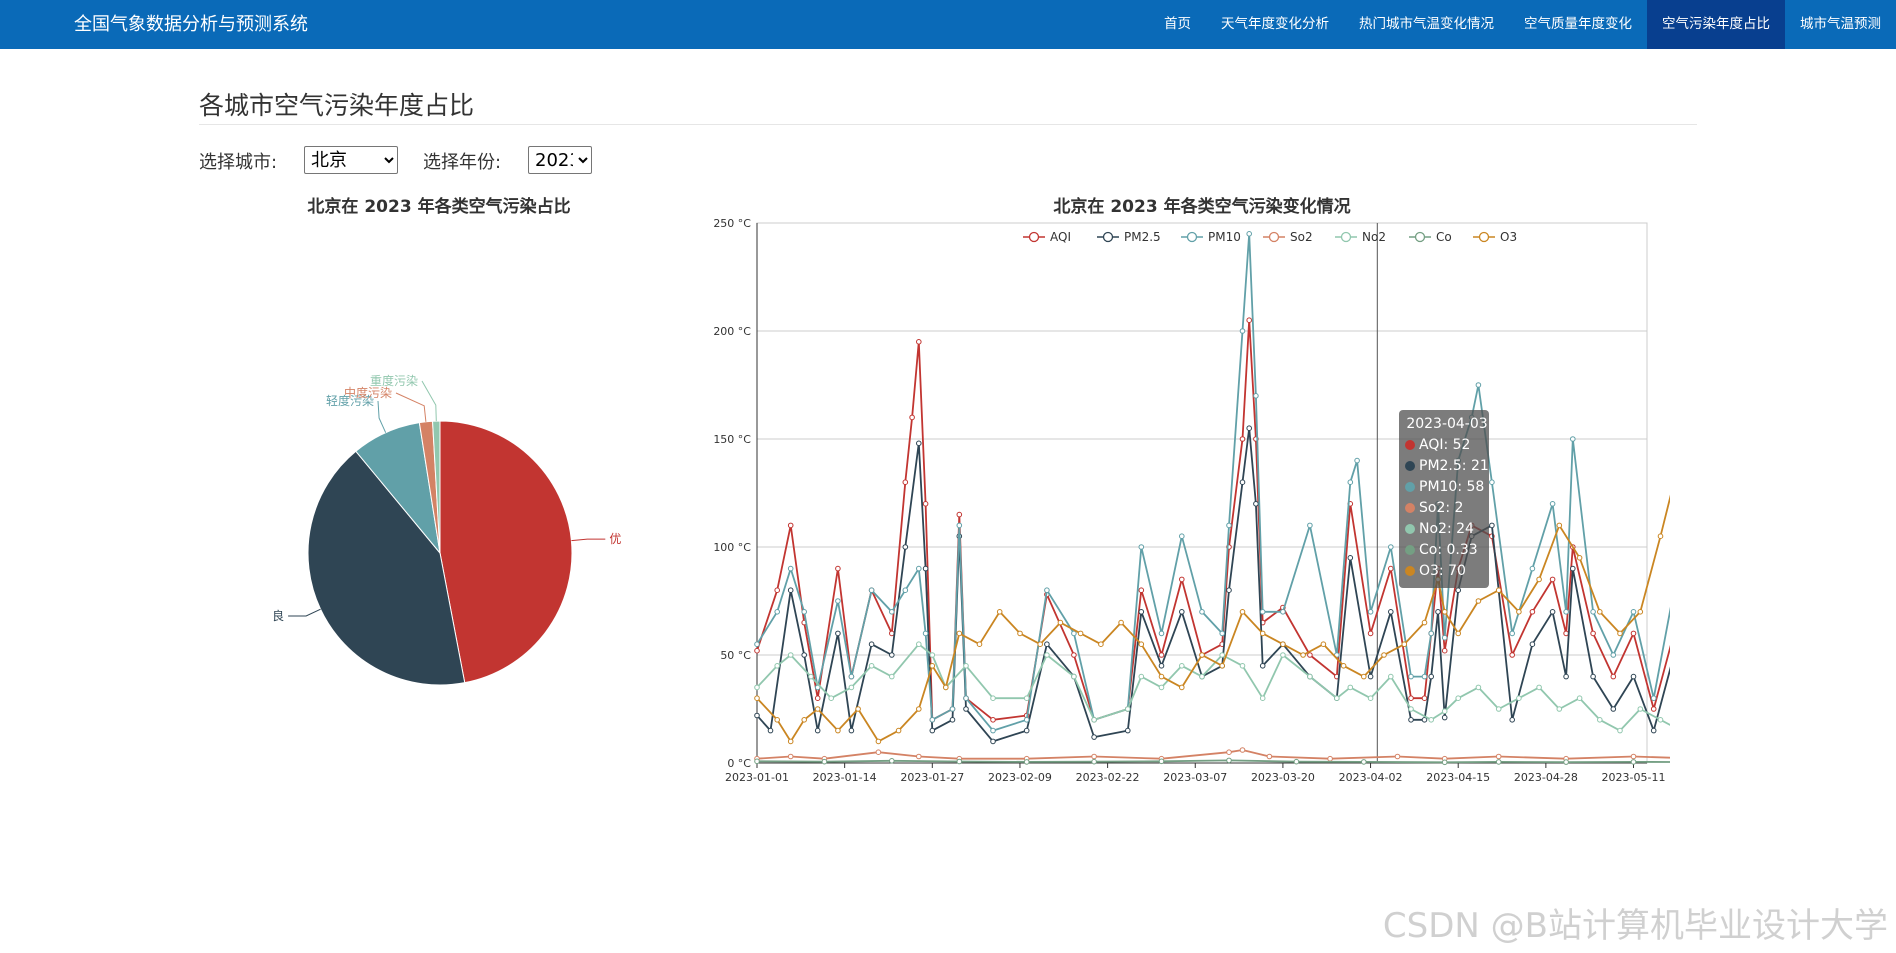 This screenshot has width=1896, height=953. What do you see at coordinates (1213, 754) in the screenshot?
I see `series-line-so2` at bounding box center [1213, 754].